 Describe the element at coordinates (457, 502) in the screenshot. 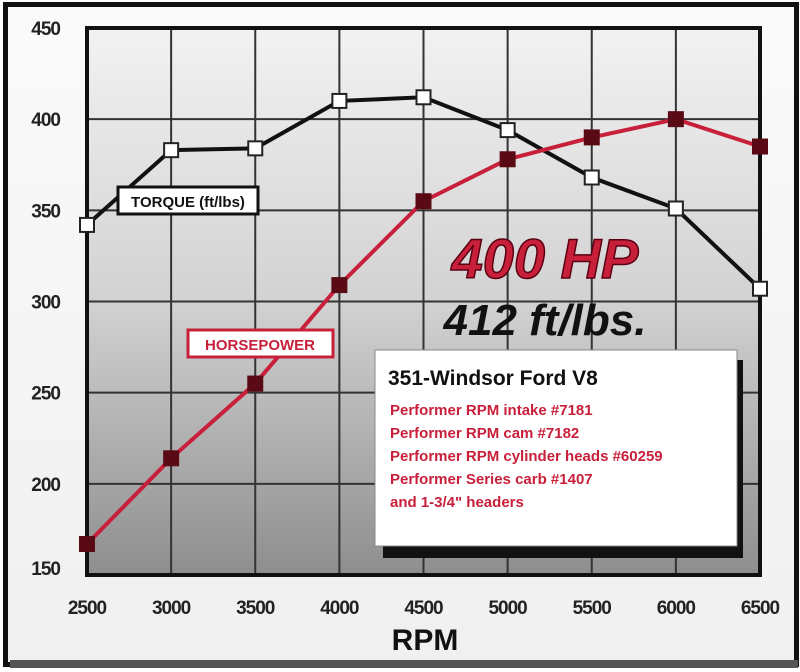

I see `info-box-line: and 1-3/4" headers` at that location.